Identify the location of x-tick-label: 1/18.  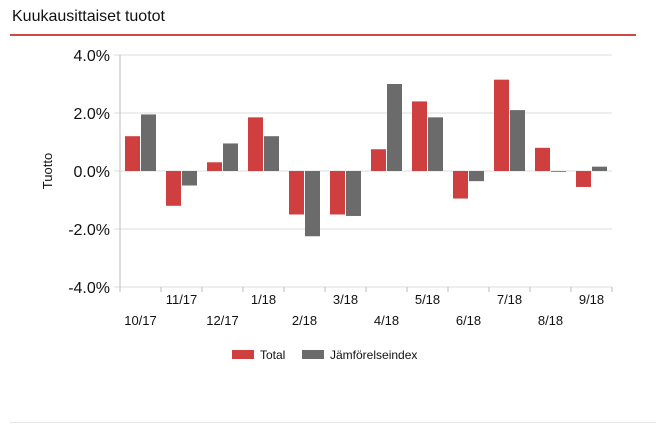
(263, 299).